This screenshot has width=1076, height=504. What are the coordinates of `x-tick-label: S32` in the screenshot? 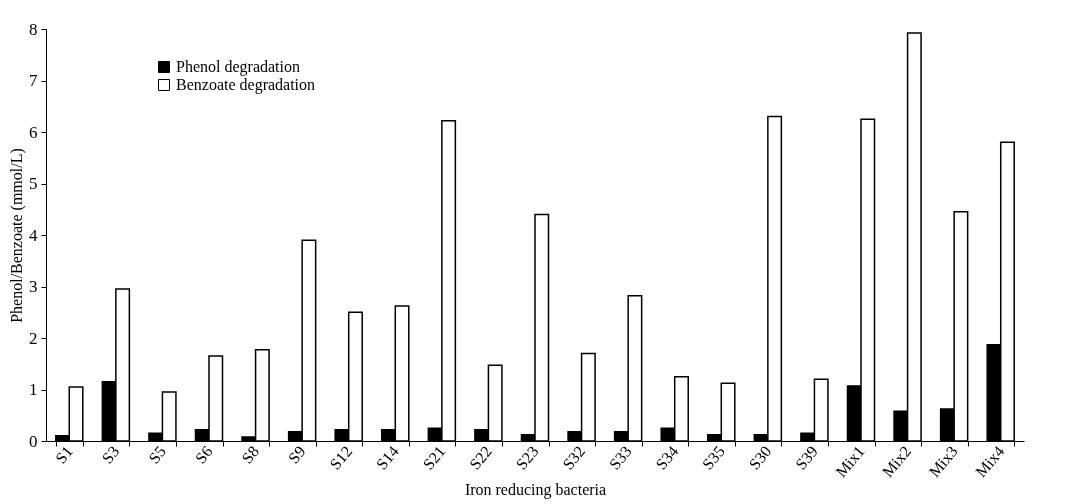 It's located at (574, 457).